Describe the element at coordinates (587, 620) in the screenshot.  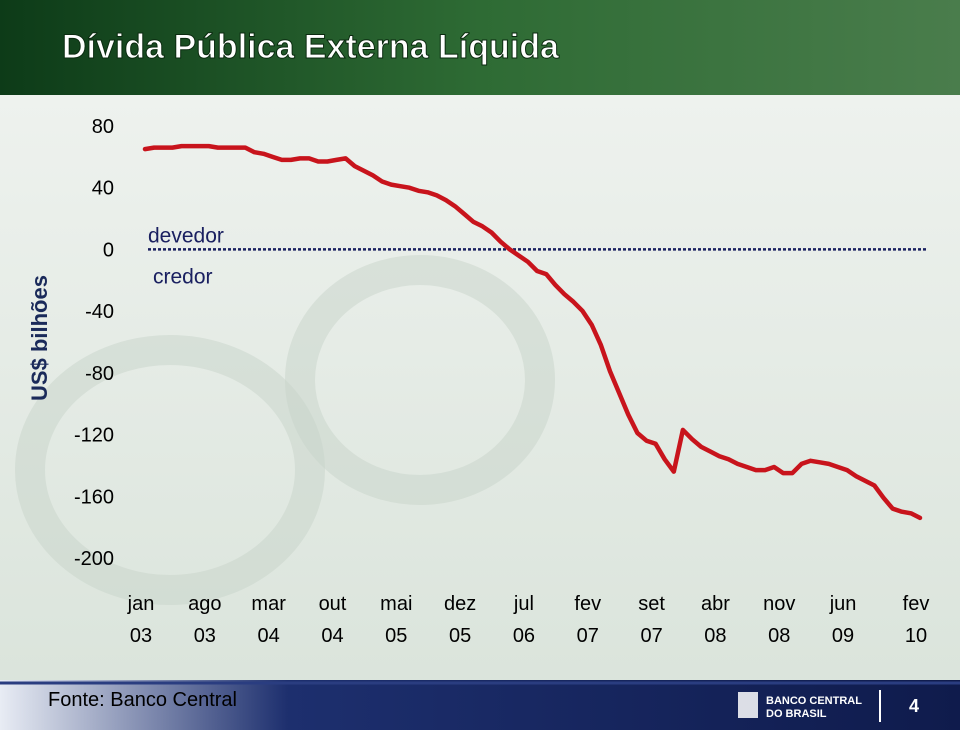
I see `x-tick-label: fev 07` at that location.